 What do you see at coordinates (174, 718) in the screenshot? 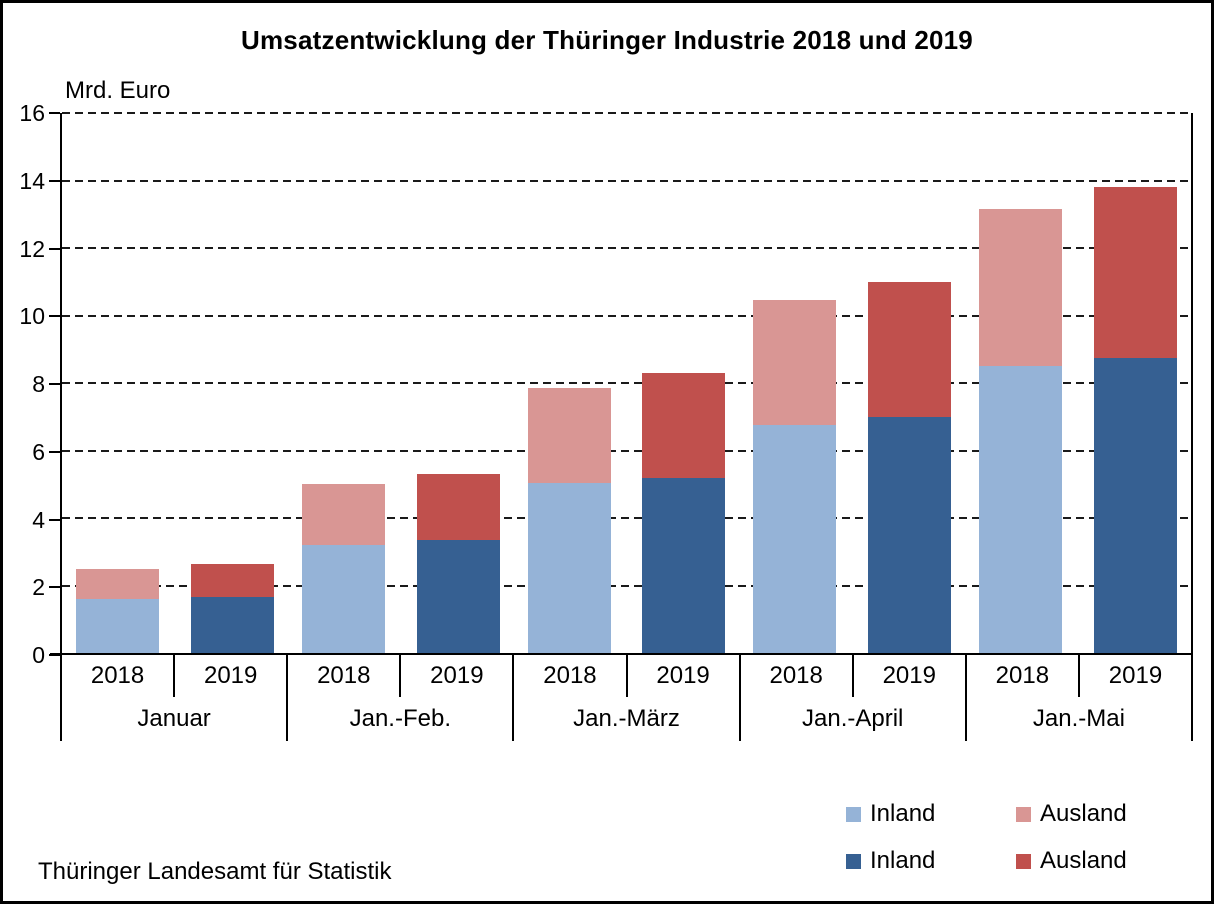
I see `x-axis-period-label-Januar: Januar` at bounding box center [174, 718].